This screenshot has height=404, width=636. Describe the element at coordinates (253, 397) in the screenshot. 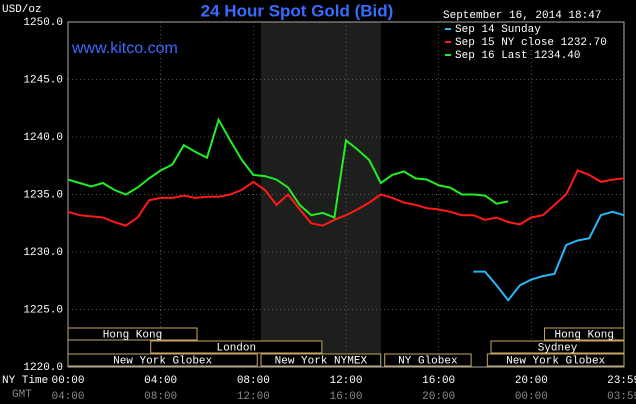

I see `x-tick-label-gmt: 12:00` at that location.